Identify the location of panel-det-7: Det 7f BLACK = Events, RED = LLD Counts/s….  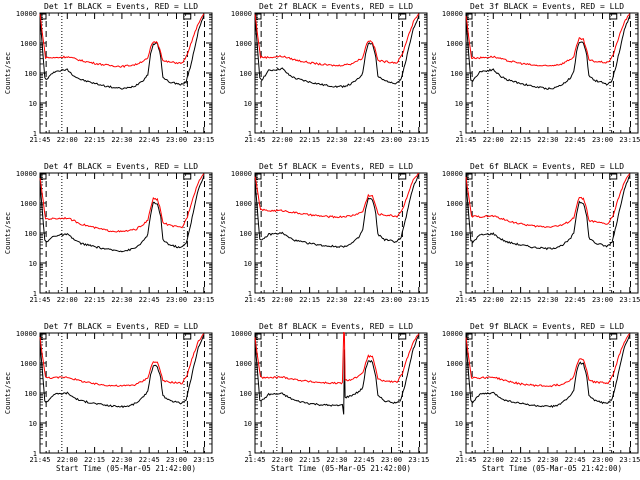
(109, 397).